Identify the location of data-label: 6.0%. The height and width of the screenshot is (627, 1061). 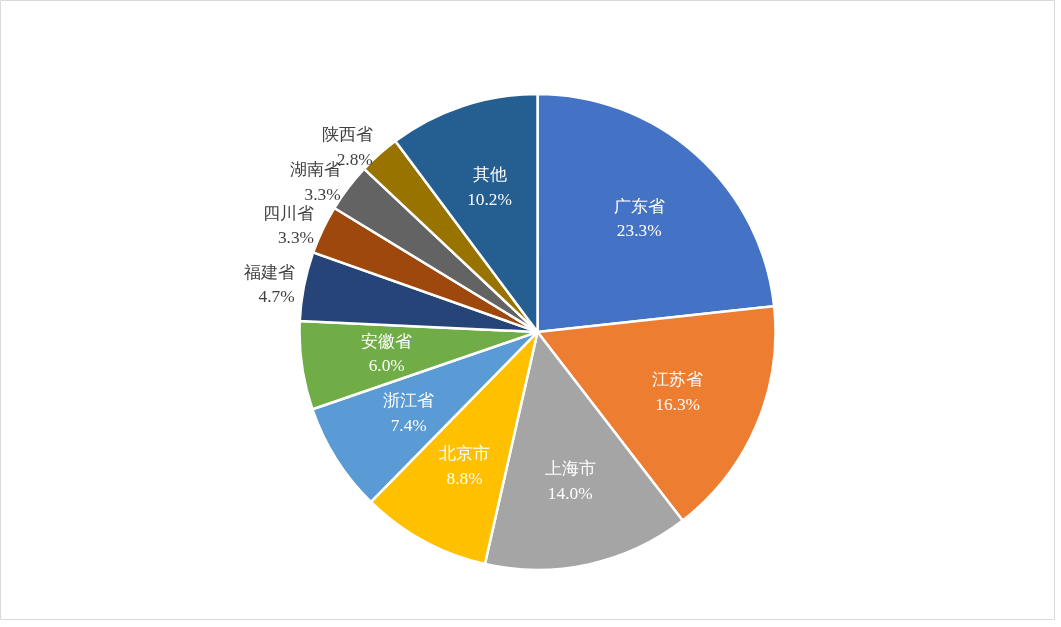
(386, 366).